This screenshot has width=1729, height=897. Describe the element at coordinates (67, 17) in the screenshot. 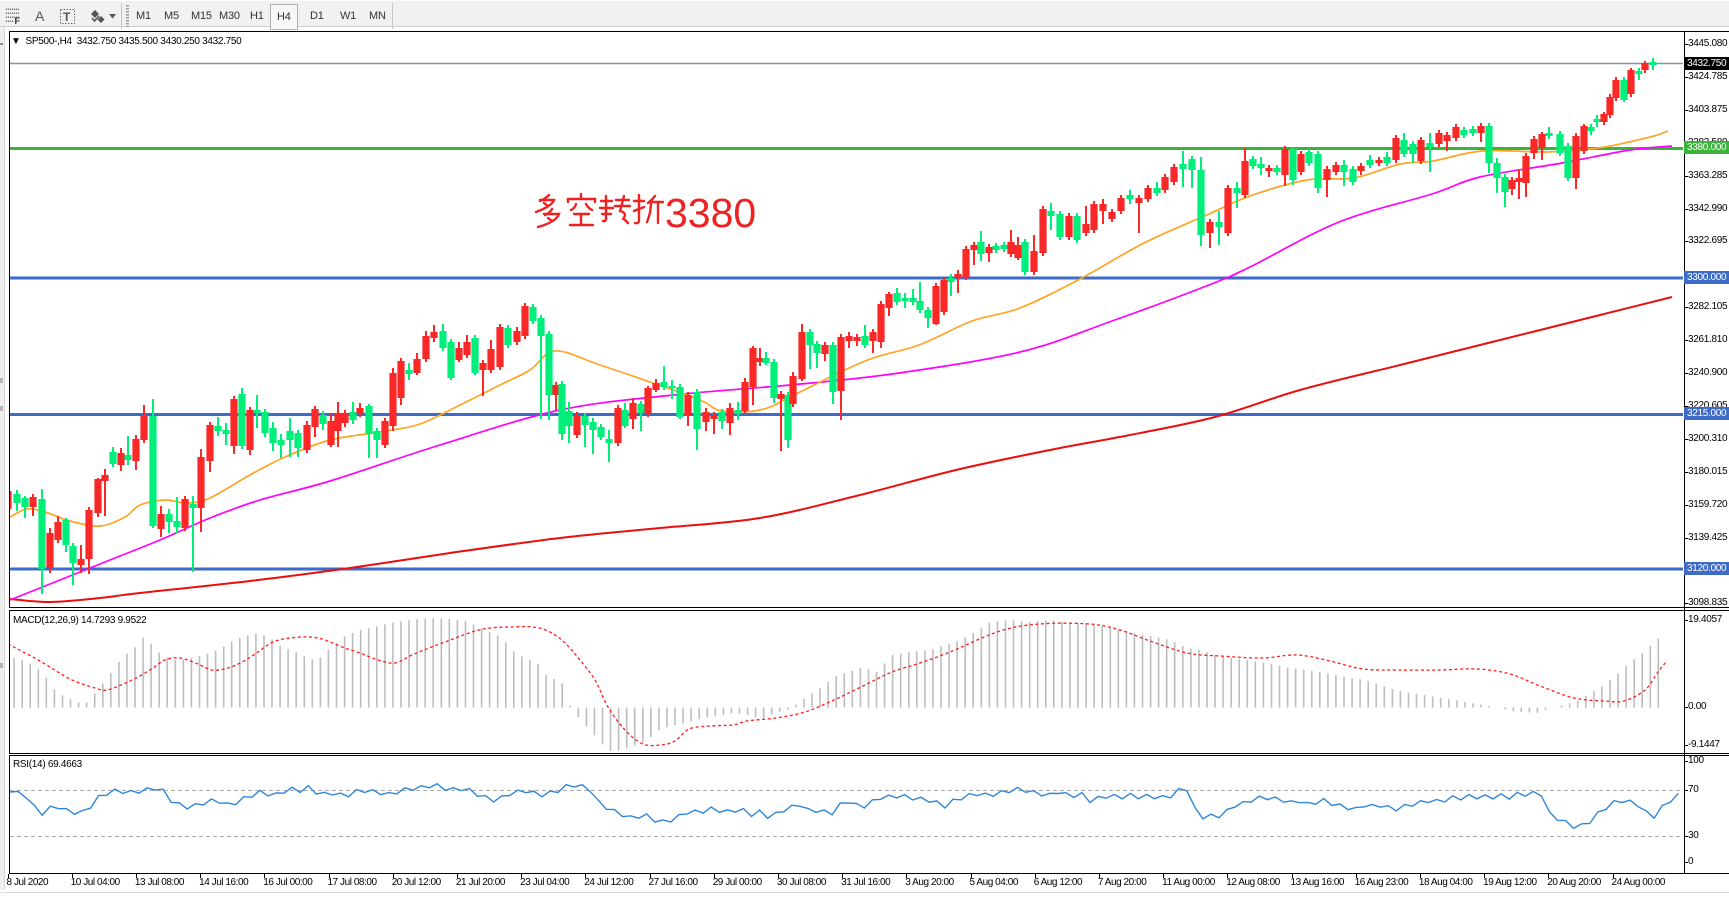

I see `svg-text: T` at that location.